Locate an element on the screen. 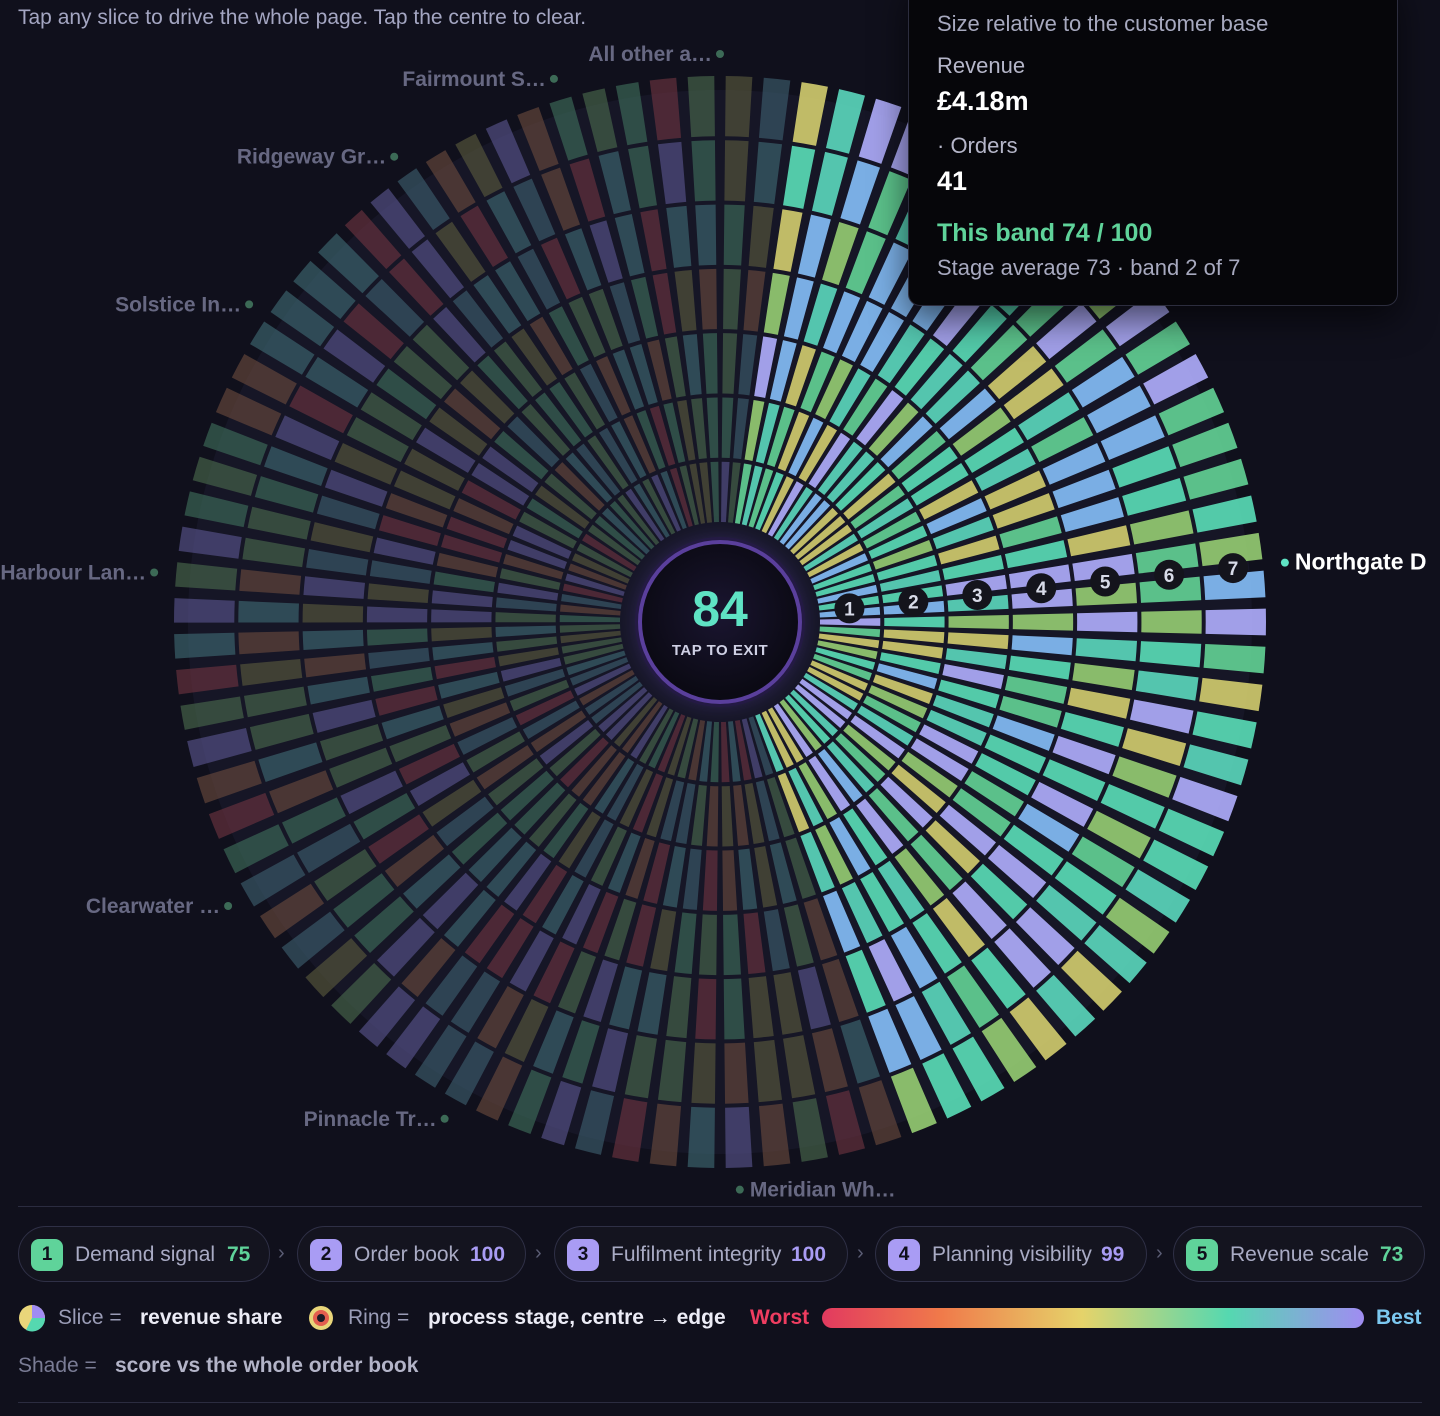  ring-marker is located at coordinates (977, 594).